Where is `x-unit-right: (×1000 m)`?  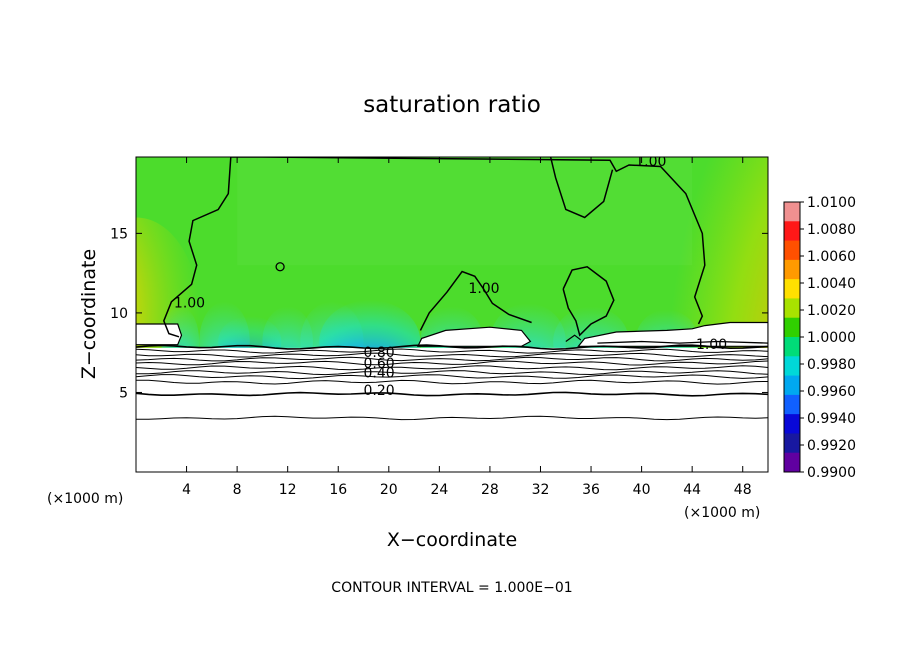 x-unit-right: (×1000 m) is located at coordinates (722, 513).